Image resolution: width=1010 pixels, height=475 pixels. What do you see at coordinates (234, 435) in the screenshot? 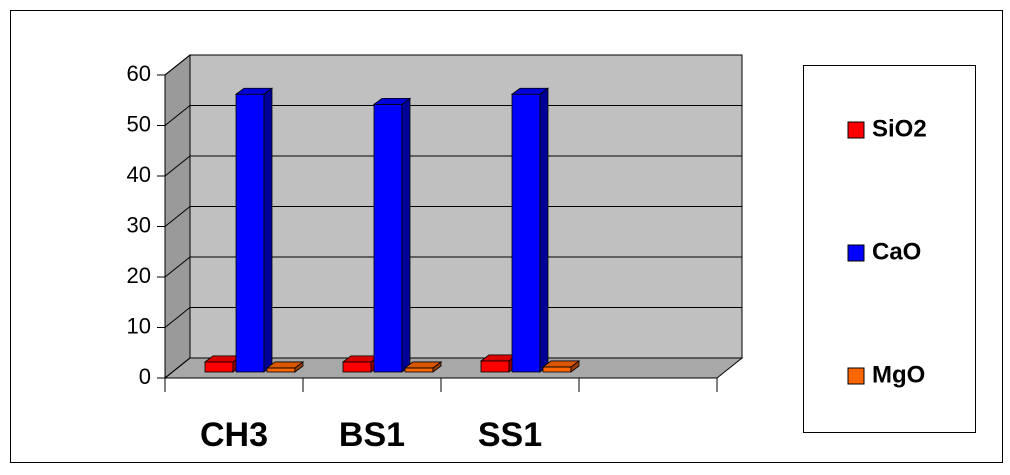
I see `x-tick-label: CH3` at bounding box center [234, 435].